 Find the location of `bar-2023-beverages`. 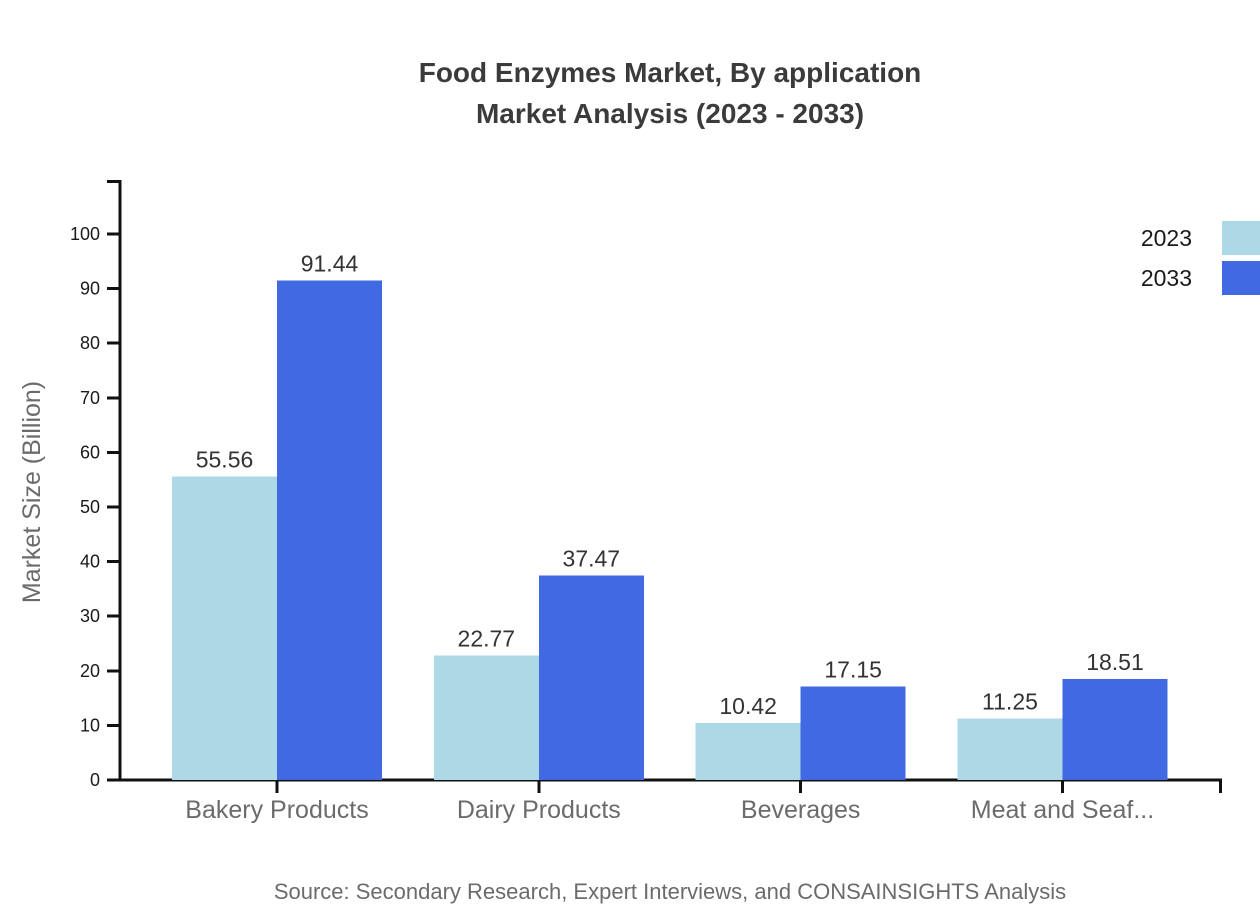

bar-2023-beverages is located at coordinates (748, 751).